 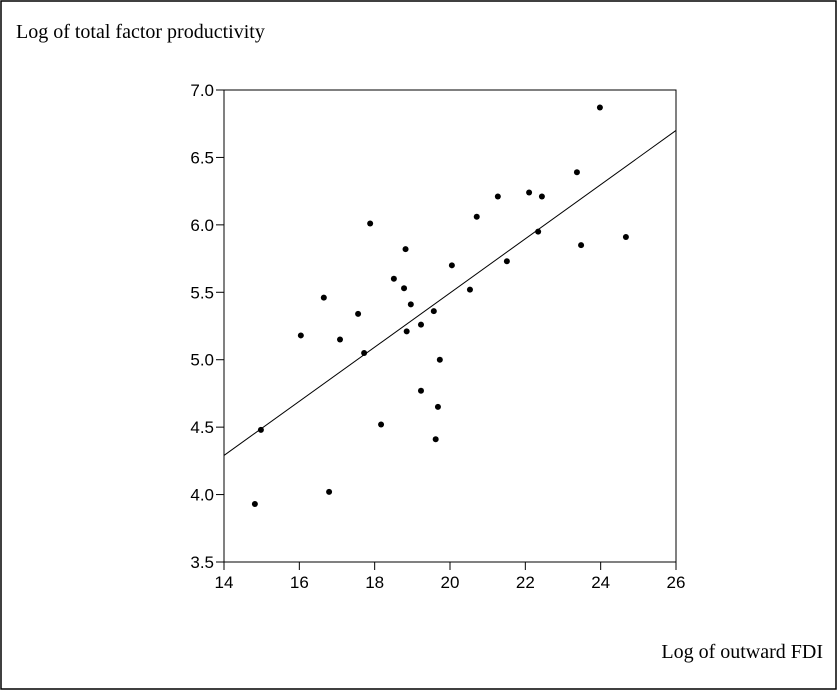 I want to click on y-tick-label: 3.5, so click(x=202, y=562).